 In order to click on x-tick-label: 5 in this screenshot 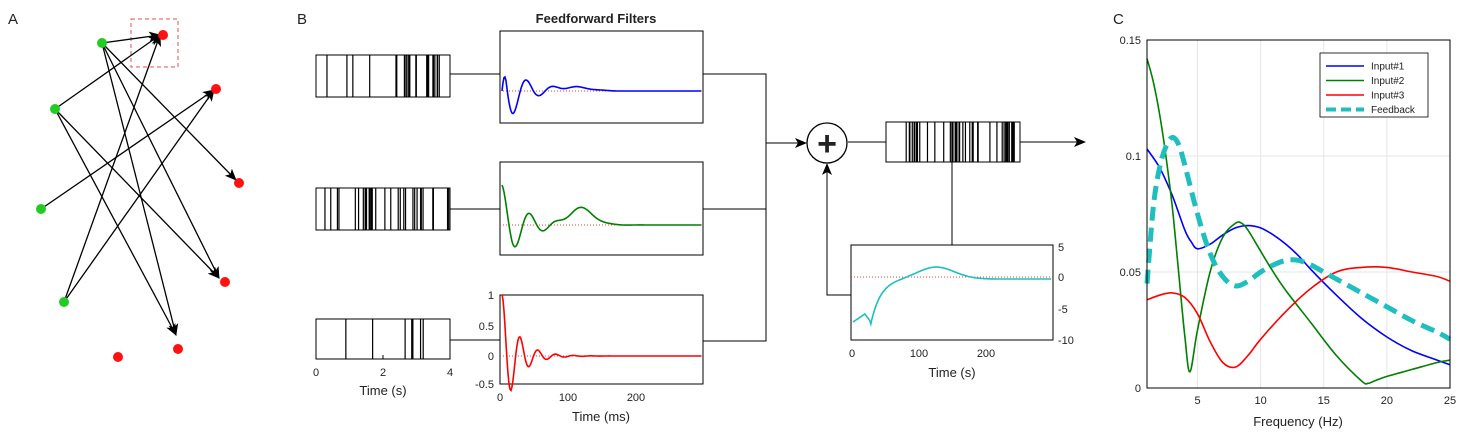, I will do `click(1197, 401)`.